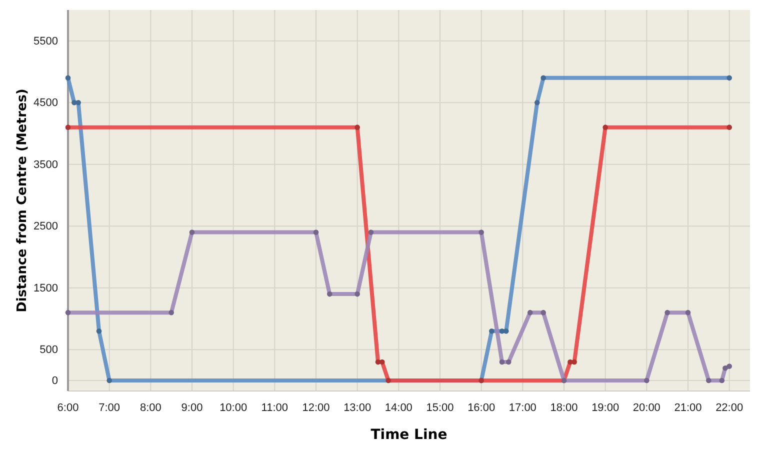 The image size is (780, 469). What do you see at coordinates (55, 381) in the screenshot?
I see `y-tick-label: 0` at bounding box center [55, 381].